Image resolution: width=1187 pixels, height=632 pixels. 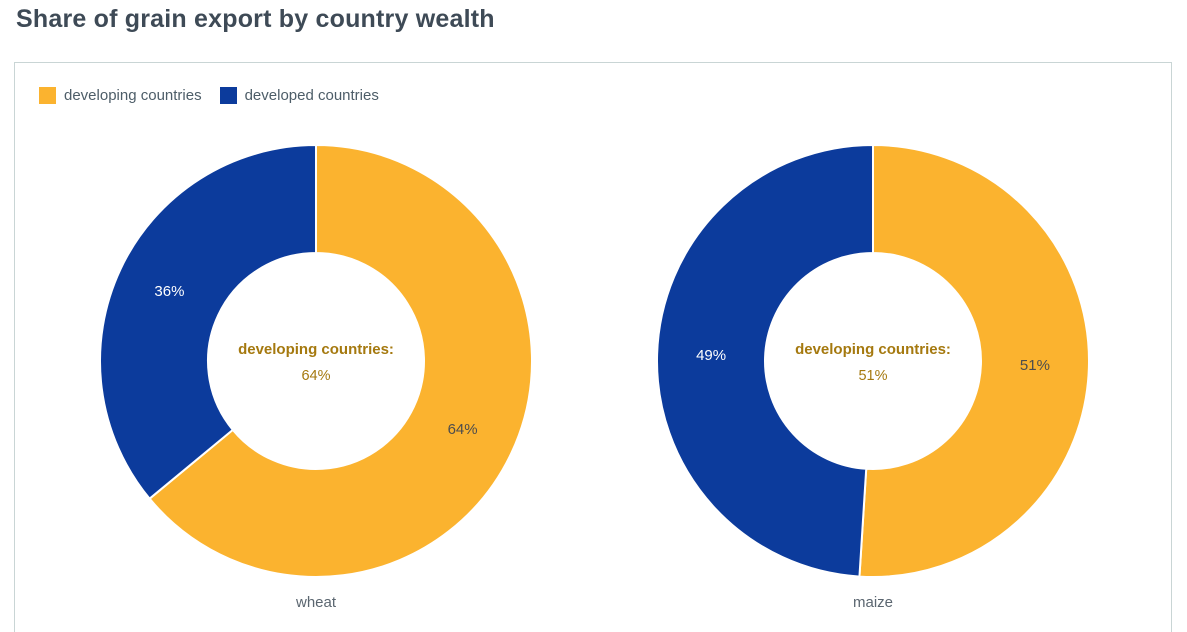 I want to click on legend-label: developed countries, so click(x=311, y=95).